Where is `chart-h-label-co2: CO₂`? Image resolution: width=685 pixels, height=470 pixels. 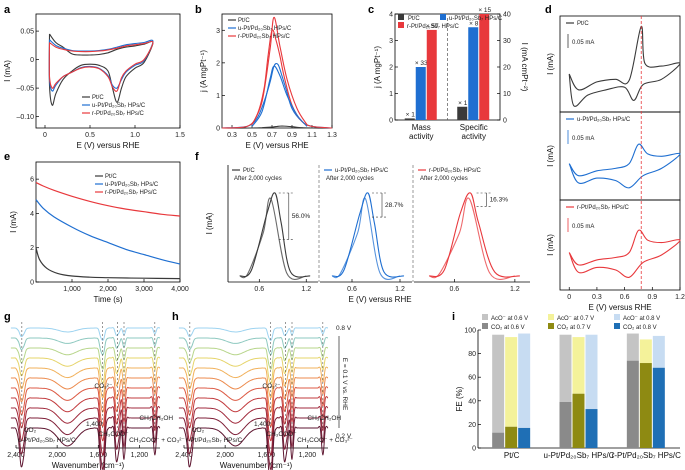
chart-h-label-co2: CO₂ is located at coordinates (198, 430).